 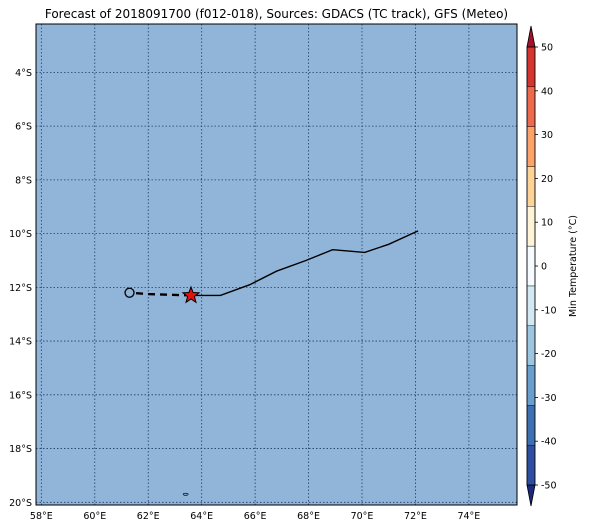 I want to click on past-track-line, so click(x=302, y=263).